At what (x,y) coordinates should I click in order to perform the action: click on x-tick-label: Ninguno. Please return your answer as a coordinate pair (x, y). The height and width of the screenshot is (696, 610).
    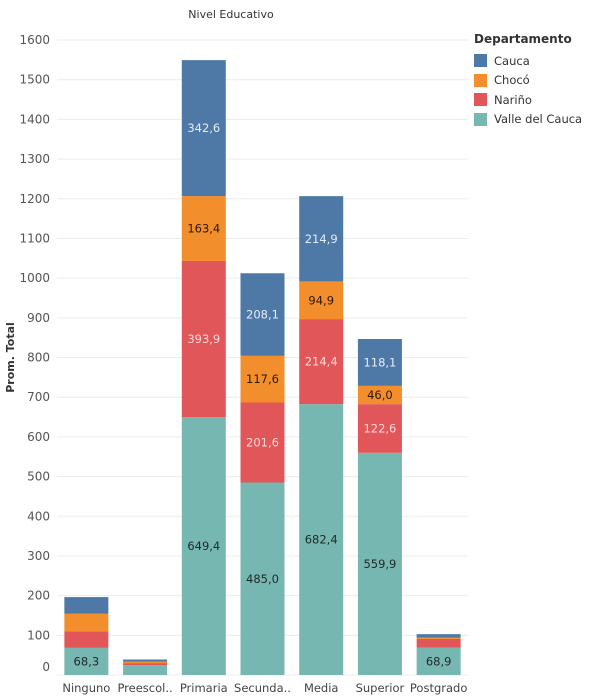
    Looking at the image, I should click on (86, 688).